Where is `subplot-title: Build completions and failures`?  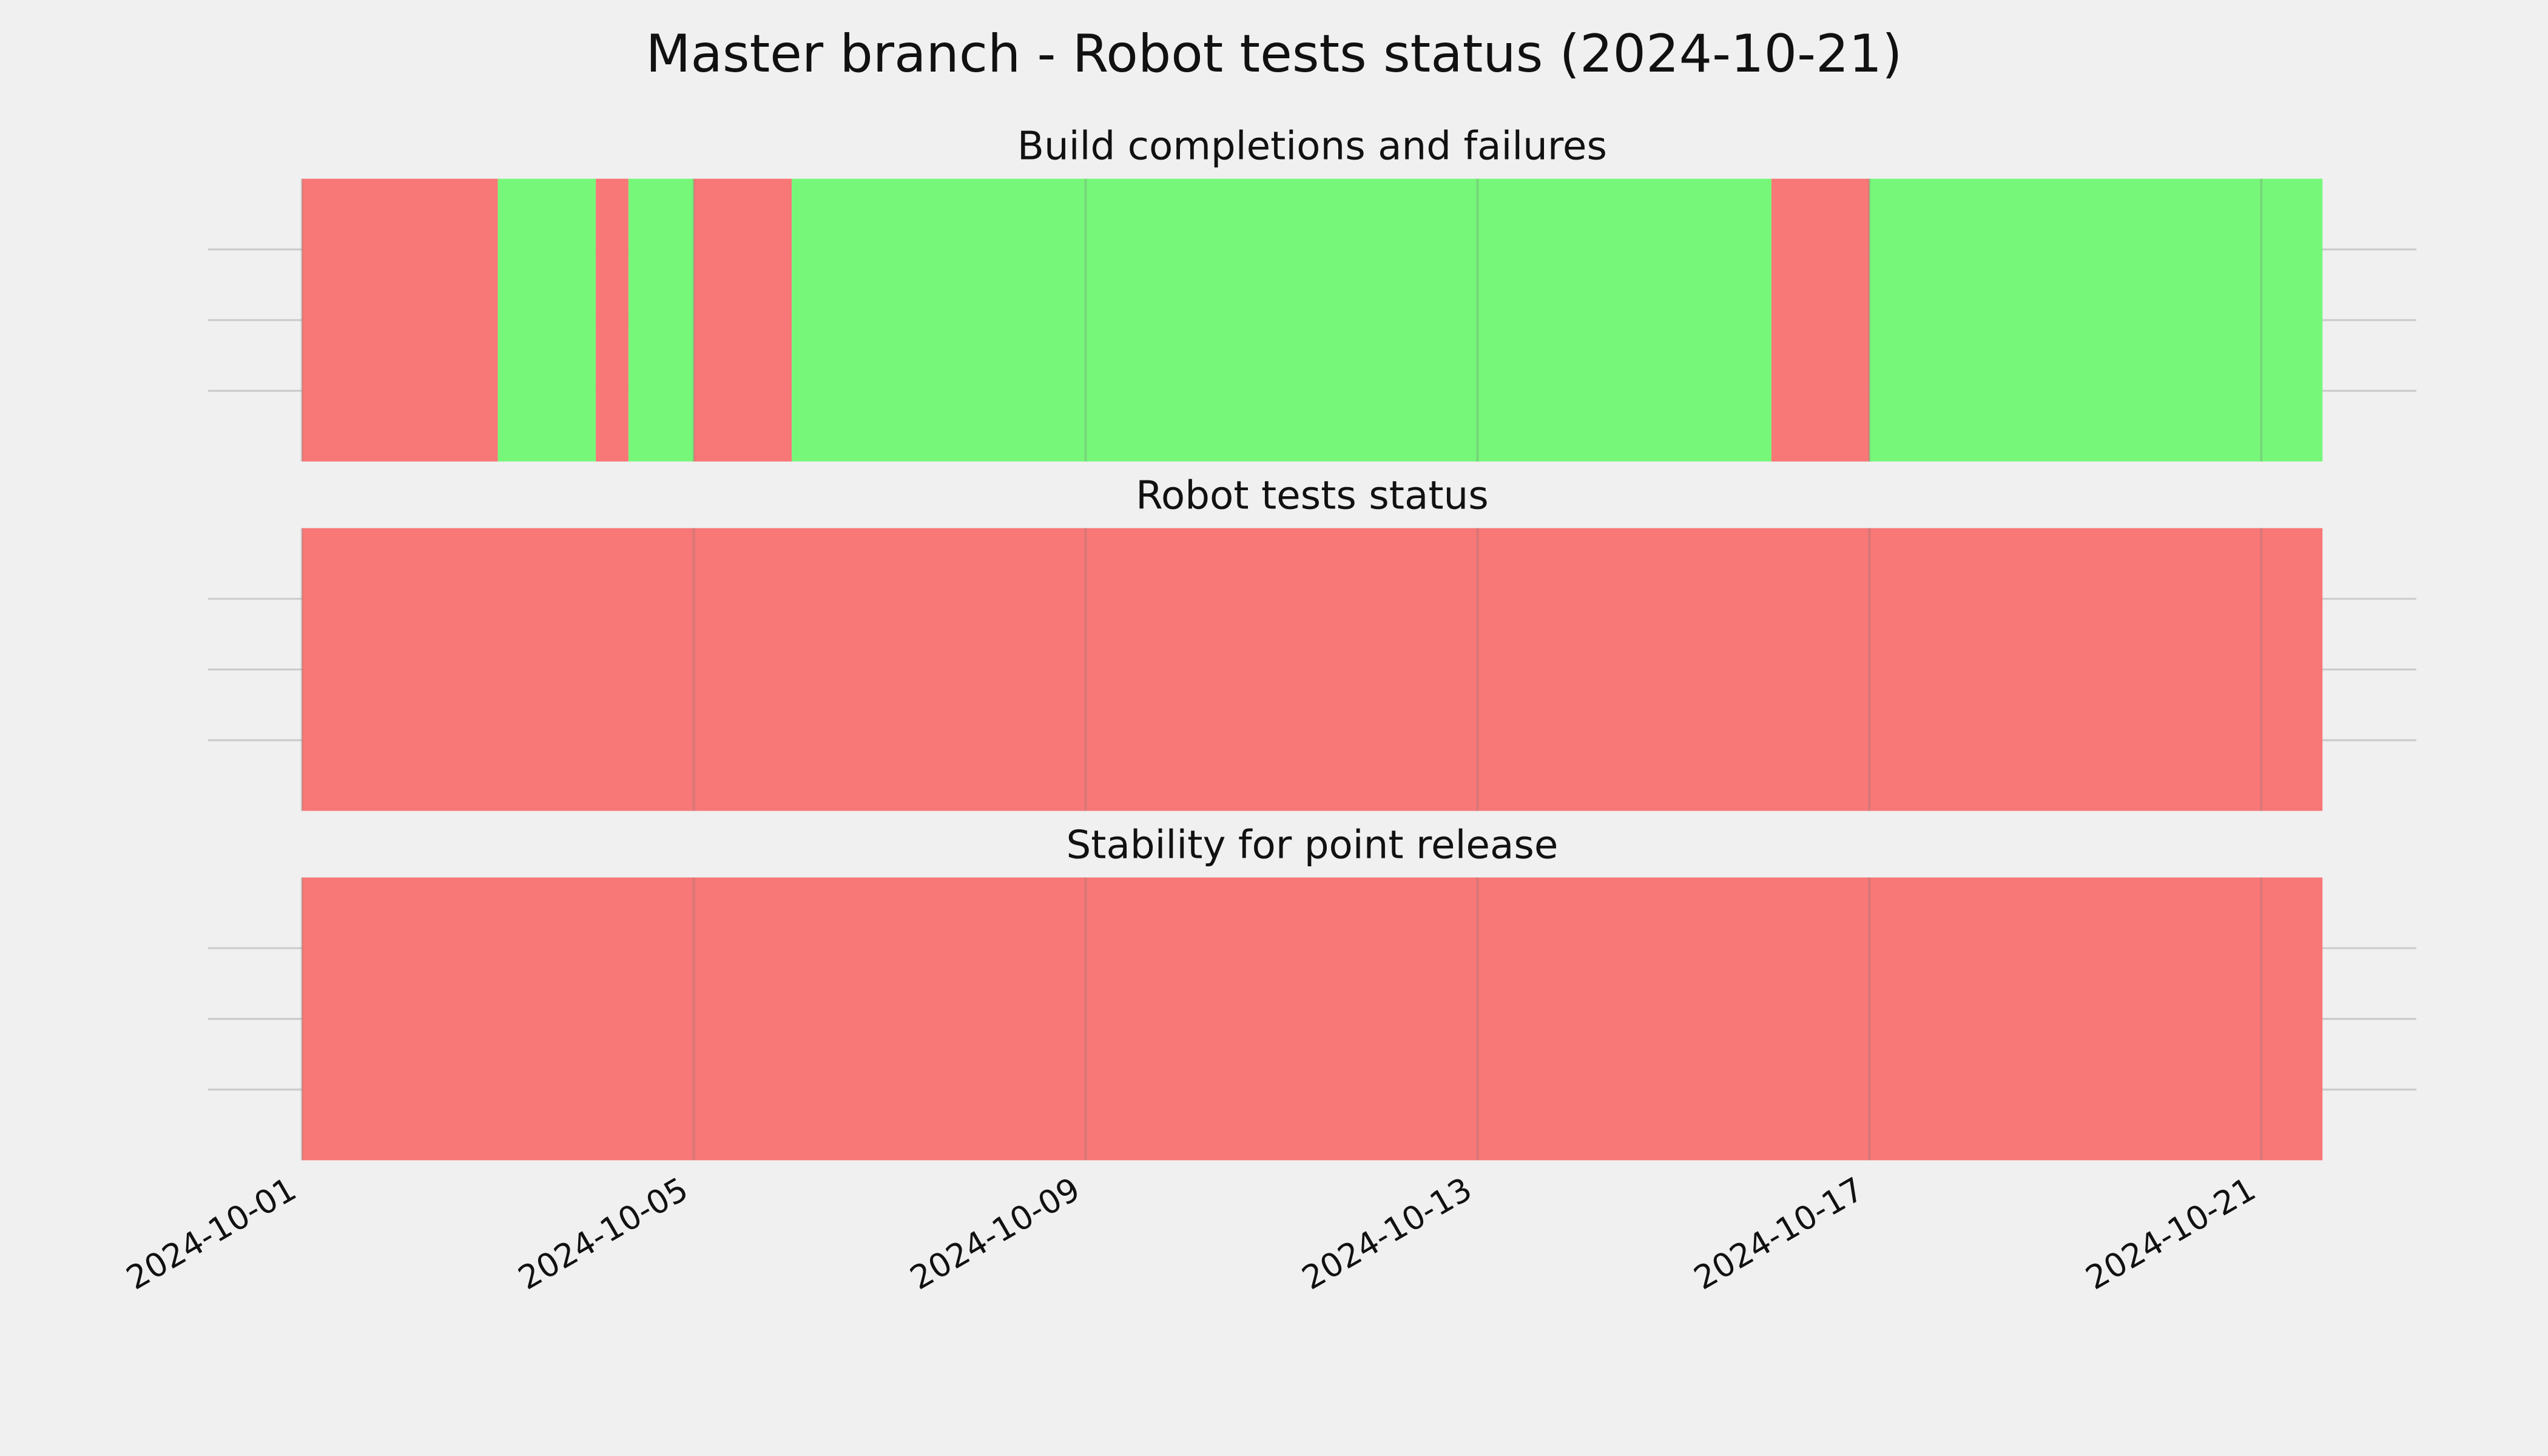 subplot-title: Build completions and failures is located at coordinates (1312, 146).